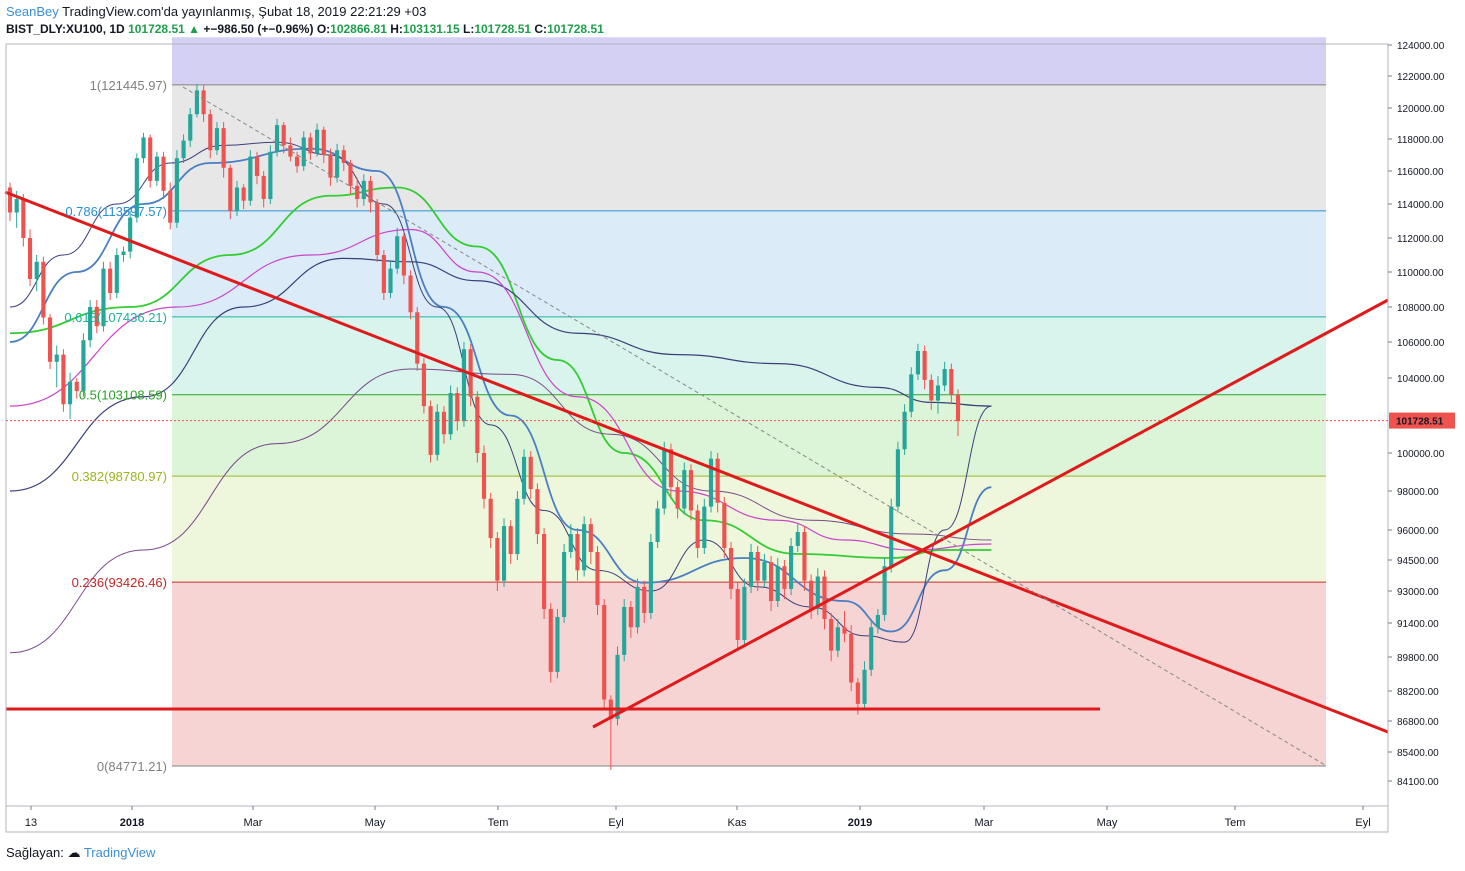  Describe the element at coordinates (1418, 658) in the screenshot. I see `price-tick-label: 89800.00` at that location.